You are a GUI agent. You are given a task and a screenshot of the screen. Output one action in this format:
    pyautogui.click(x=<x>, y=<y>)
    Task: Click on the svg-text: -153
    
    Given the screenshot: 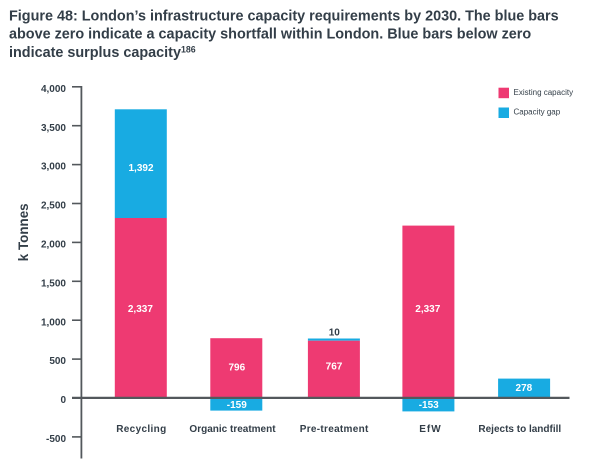 What is the action you would take?
    pyautogui.click(x=429, y=405)
    